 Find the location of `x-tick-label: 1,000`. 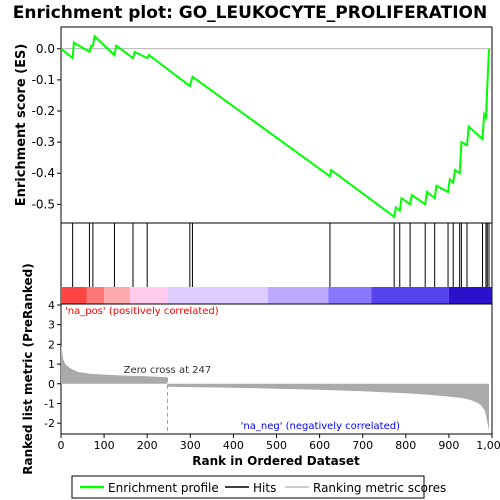

x-tick-label: 1,000 is located at coordinates (488, 445).